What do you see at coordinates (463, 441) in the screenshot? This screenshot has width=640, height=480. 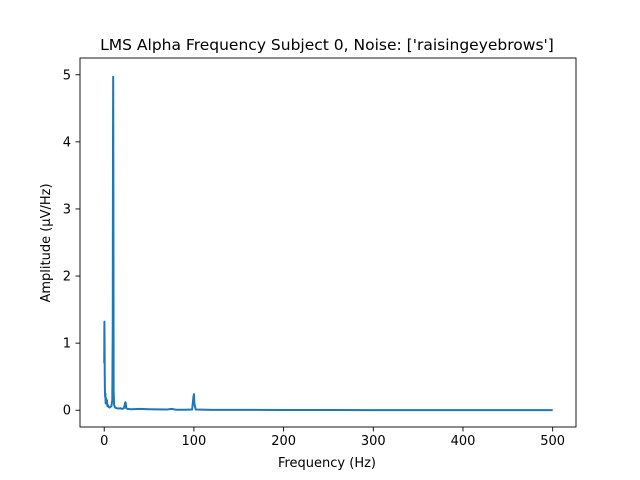 I see `x-tick-label: 400` at bounding box center [463, 441].